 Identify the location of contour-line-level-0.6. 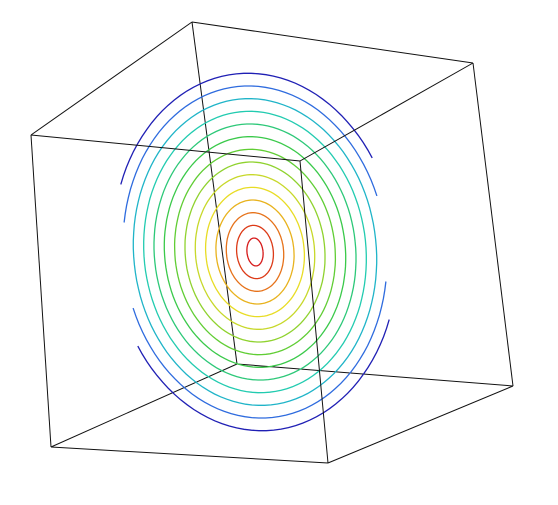
(255, 252).